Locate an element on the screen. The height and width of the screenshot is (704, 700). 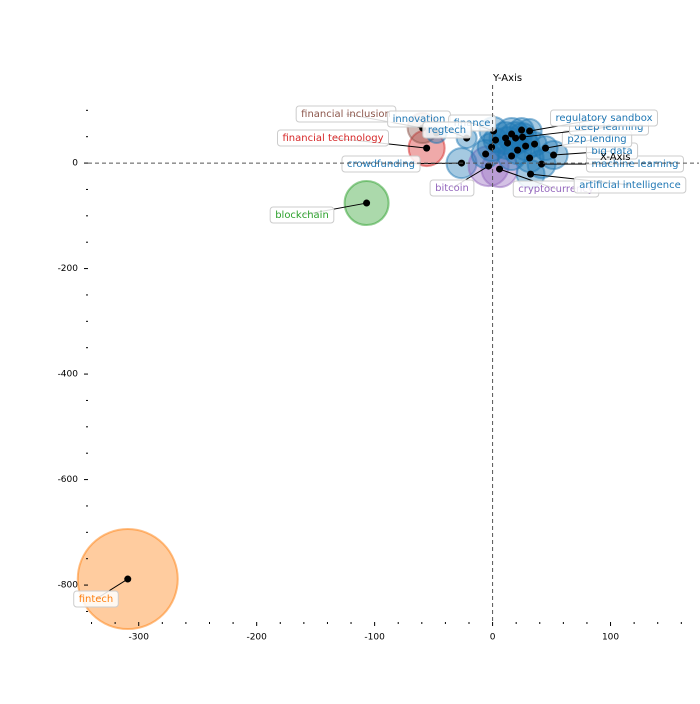
point-label: bitcoin is located at coordinates (452, 188).